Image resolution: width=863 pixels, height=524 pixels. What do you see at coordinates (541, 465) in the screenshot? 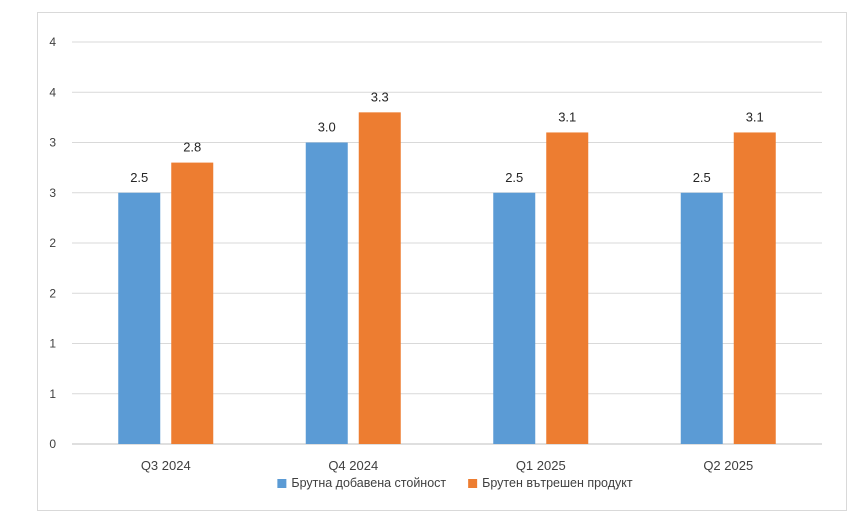
I see `x-tick-label: Q1 2025` at bounding box center [541, 465].